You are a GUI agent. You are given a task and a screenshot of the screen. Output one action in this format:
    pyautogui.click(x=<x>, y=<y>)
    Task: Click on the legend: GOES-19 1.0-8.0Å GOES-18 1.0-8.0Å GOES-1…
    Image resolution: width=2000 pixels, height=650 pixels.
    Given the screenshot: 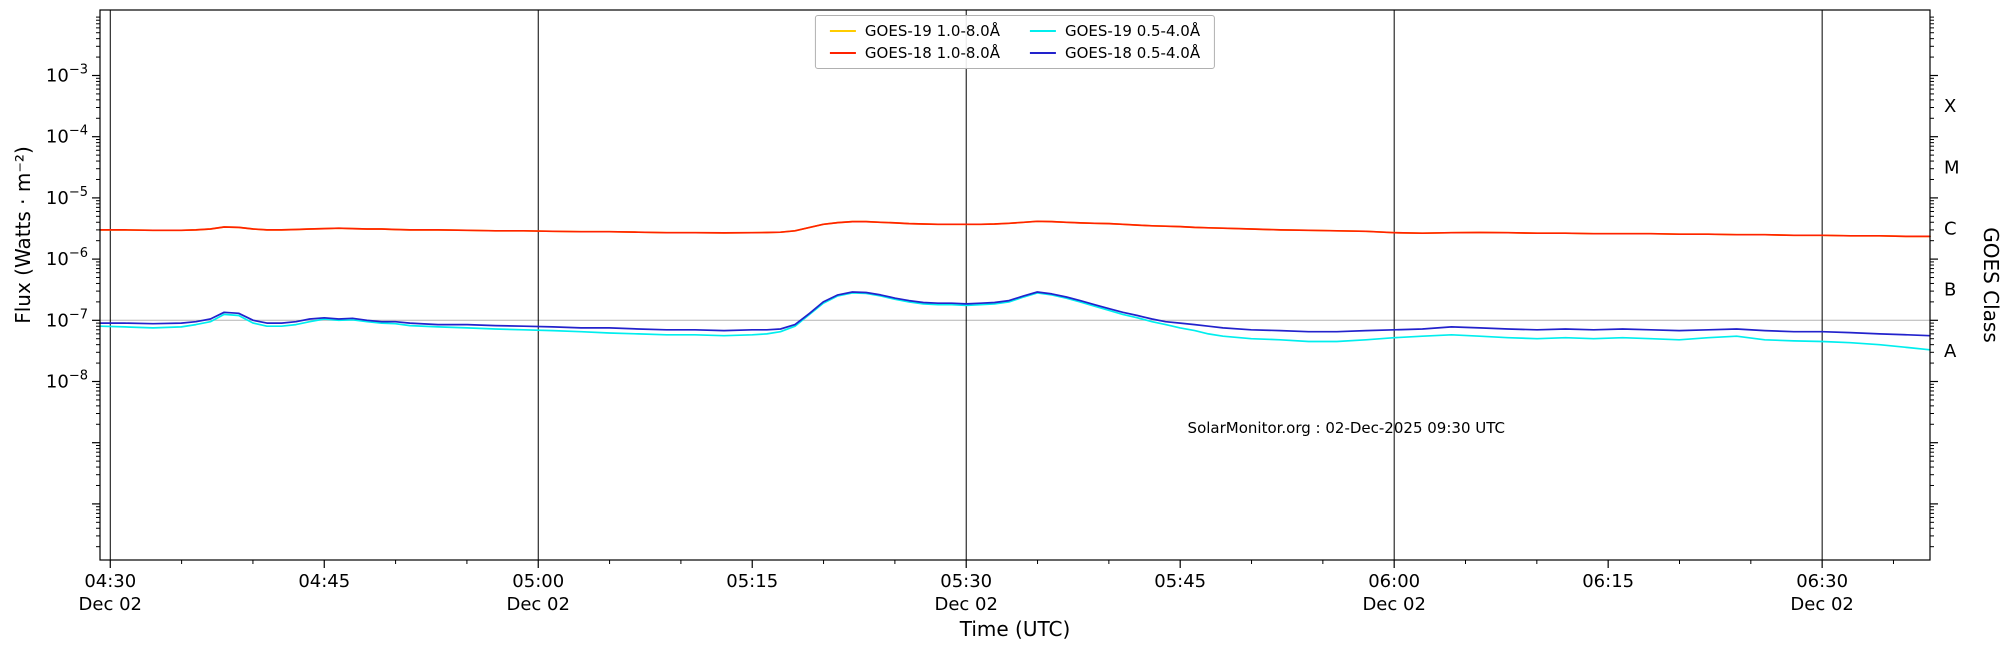 What is the action you would take?
    pyautogui.click(x=1015, y=42)
    